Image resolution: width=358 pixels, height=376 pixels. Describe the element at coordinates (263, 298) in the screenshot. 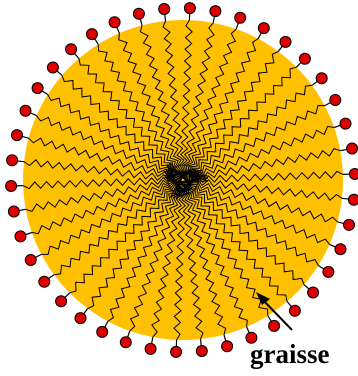

I see `arrow-head` at that location.